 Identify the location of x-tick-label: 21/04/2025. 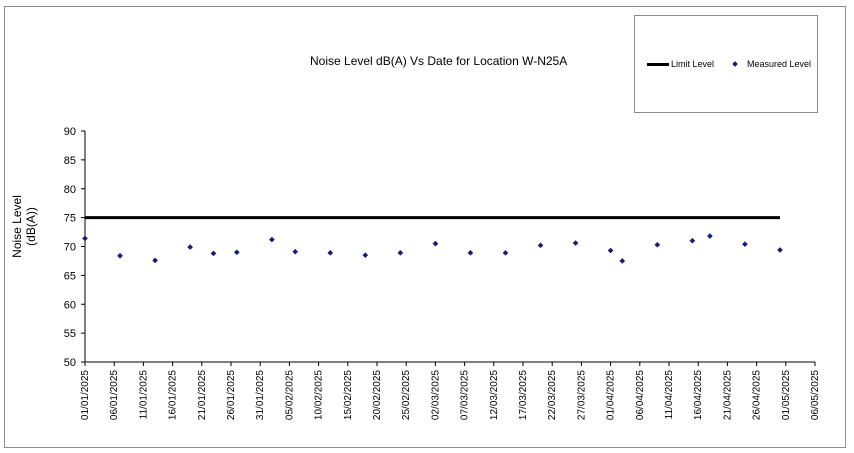
(727, 395).